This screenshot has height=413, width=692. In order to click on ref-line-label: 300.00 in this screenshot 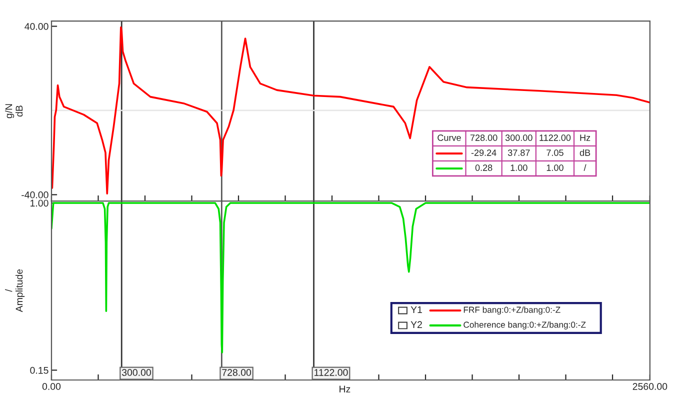, I will do `click(136, 372)`.